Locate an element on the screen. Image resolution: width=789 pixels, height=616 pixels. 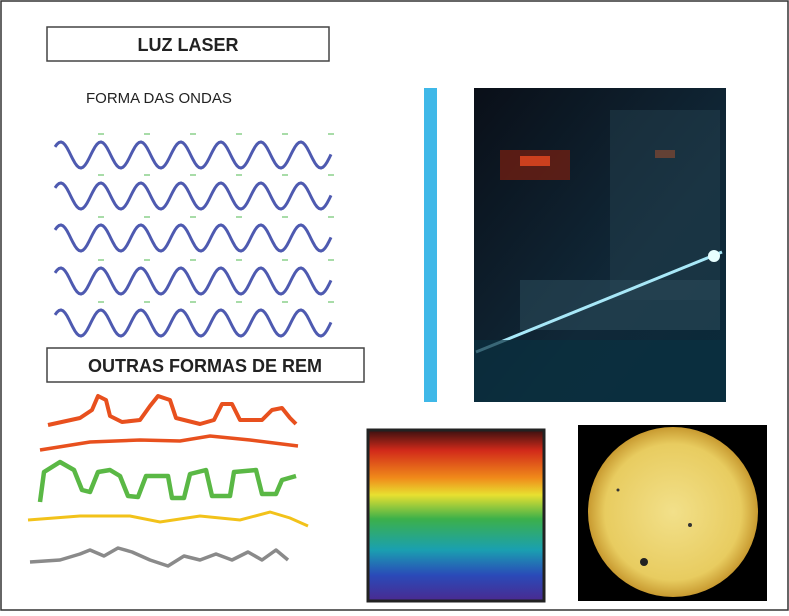
subtitle: FORMA DAS ONDAS is located at coordinates (159, 98).